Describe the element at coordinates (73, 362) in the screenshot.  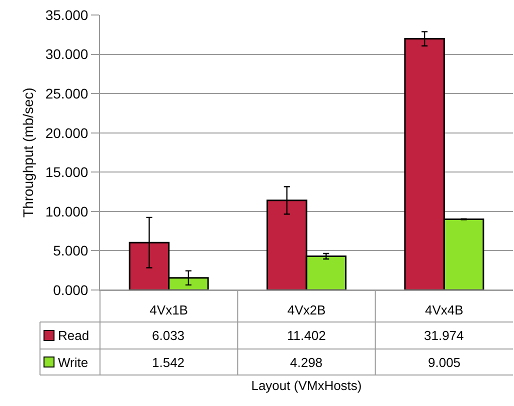
I see `legend-label: Write` at that location.